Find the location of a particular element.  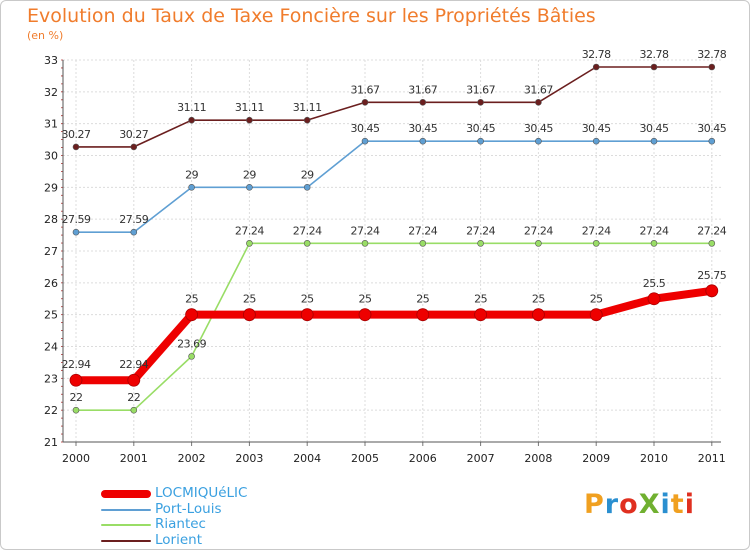

data-point-port-louis-2002 is located at coordinates (191, 187).